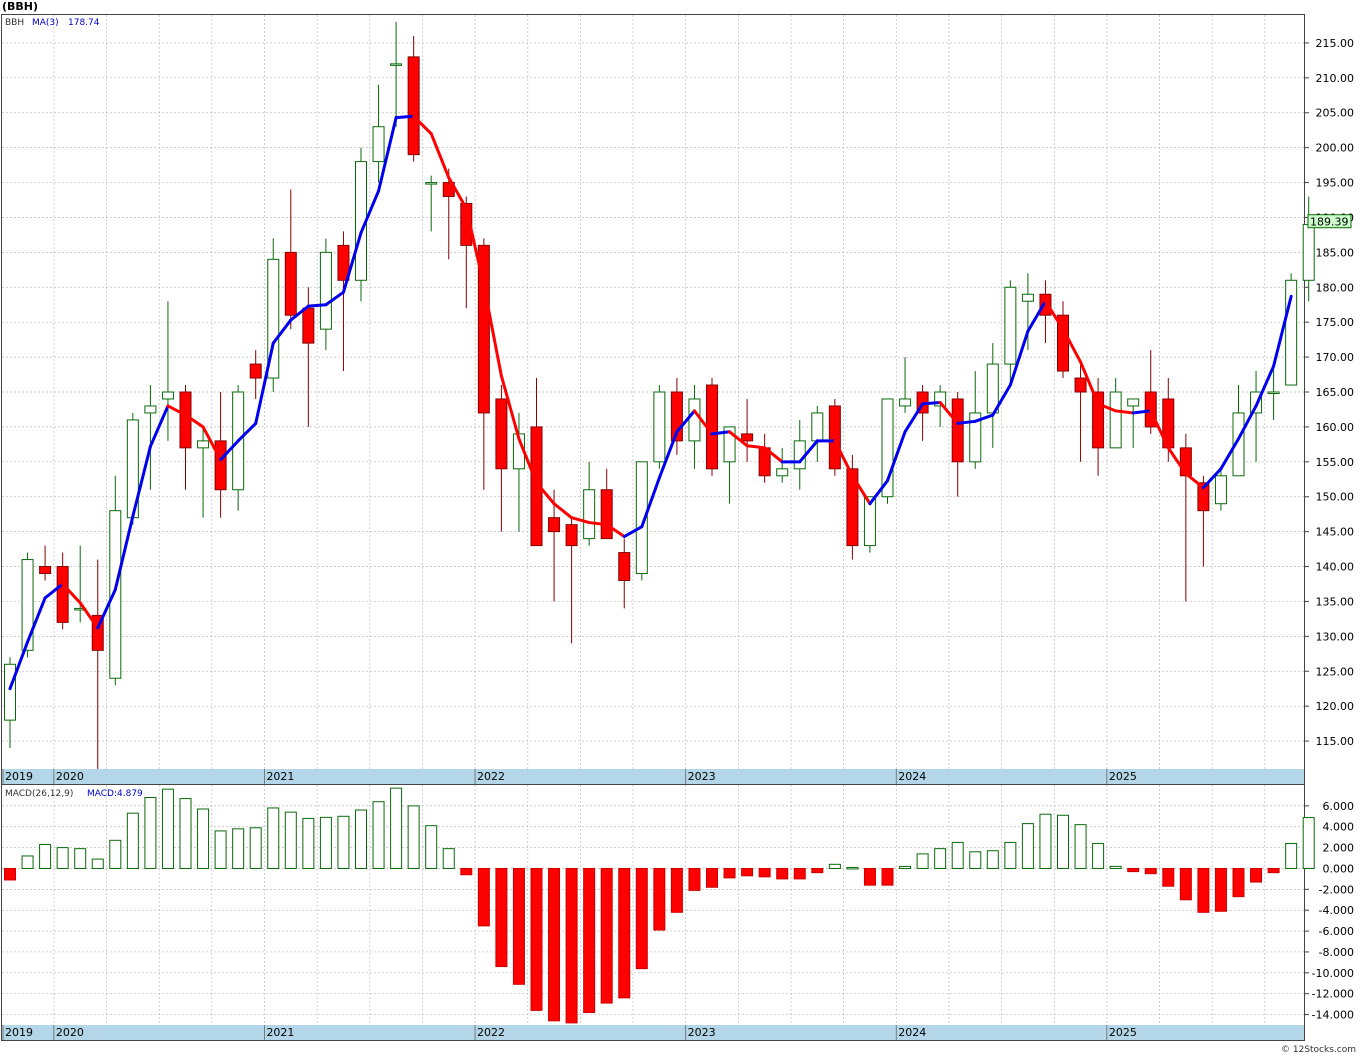  Describe the element at coordinates (569, 1032) in the screenshot. I see `macd-x-axis-labels: 2019 2020 2021 2022 2023 2024 2025` at that location.